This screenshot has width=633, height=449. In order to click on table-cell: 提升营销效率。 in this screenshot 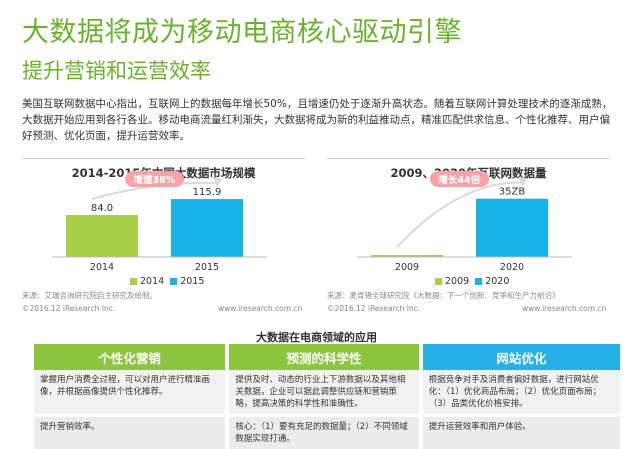, I will do `click(130, 432)`.